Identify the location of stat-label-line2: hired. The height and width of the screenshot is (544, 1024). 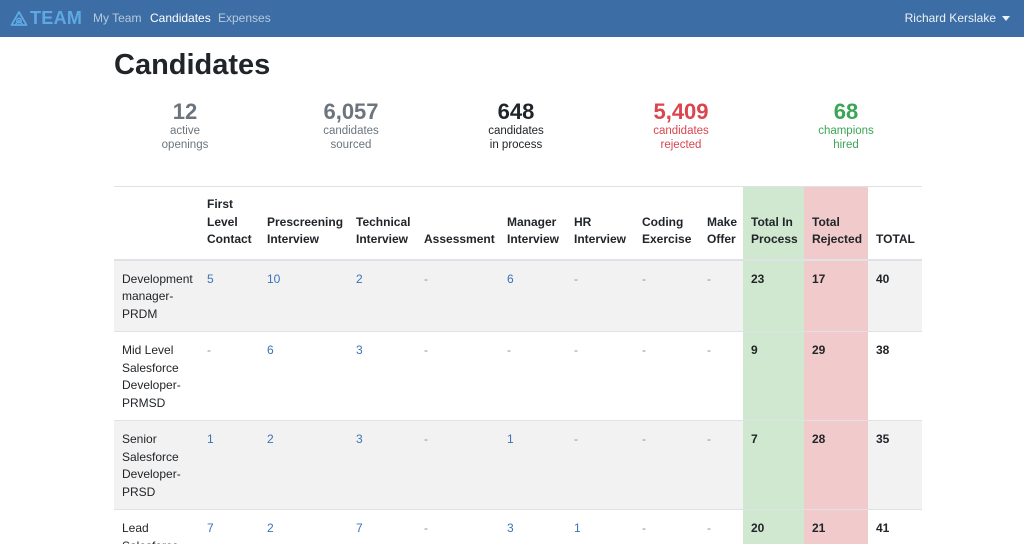
(846, 145).